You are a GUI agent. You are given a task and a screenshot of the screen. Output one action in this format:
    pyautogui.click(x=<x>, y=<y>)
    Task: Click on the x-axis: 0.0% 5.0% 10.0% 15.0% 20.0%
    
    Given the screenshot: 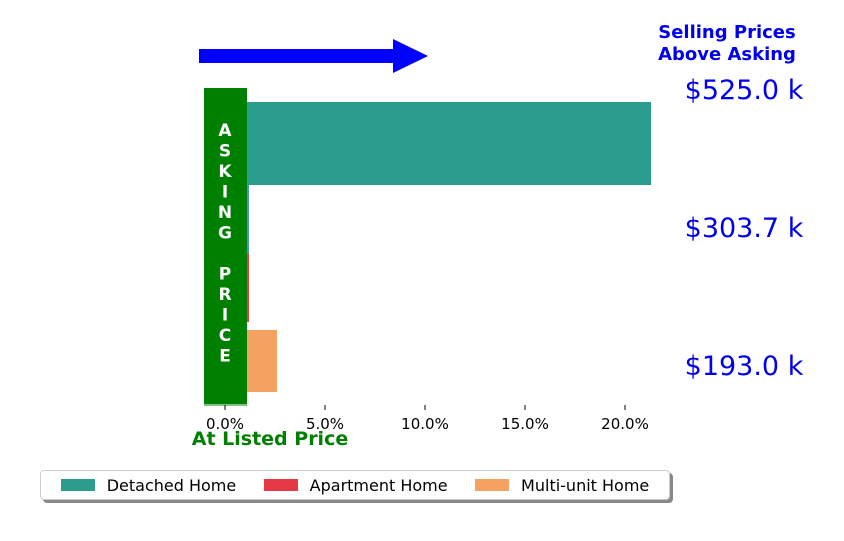 What is the action you would take?
    pyautogui.click(x=429, y=418)
    